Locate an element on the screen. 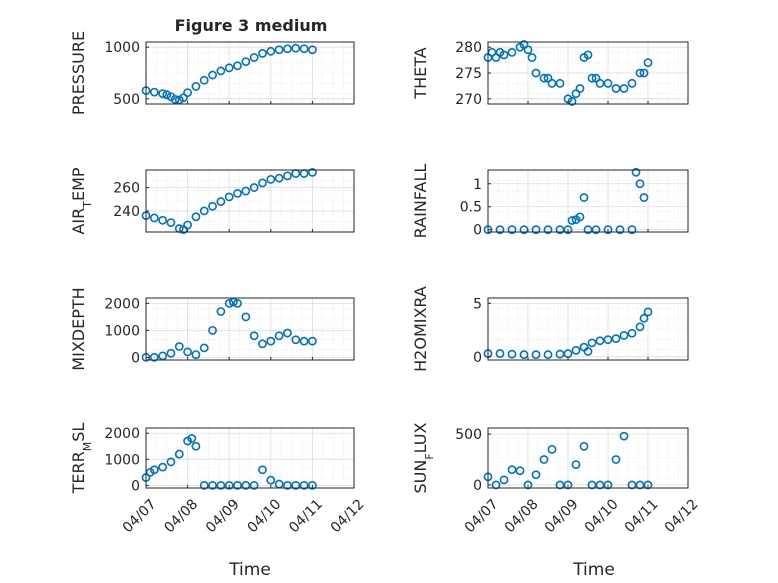  x-tick-label: 04/08 is located at coordinates (522, 516).